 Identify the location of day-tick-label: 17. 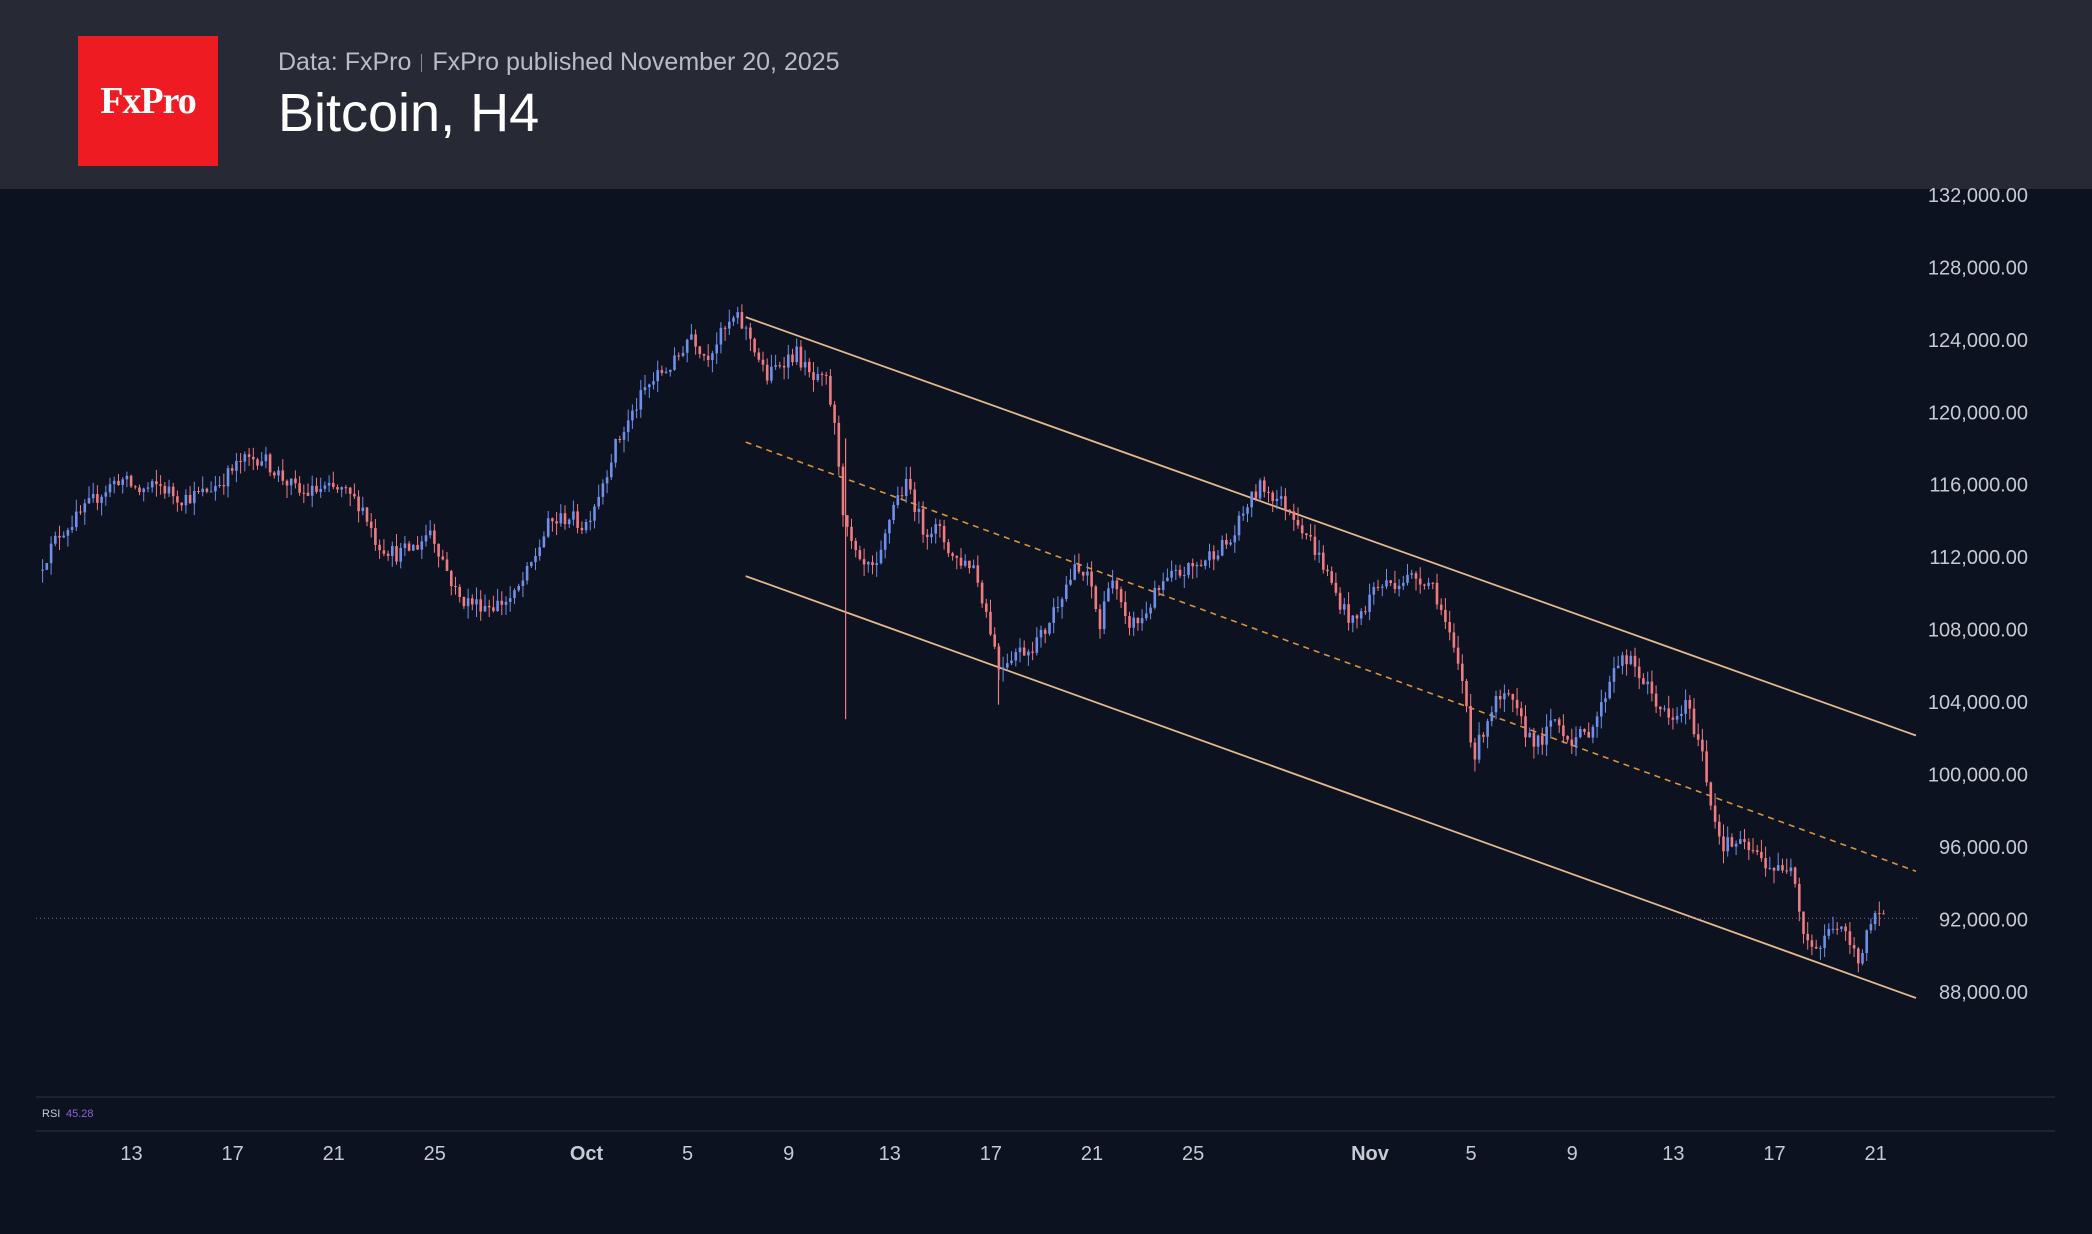
(991, 1154).